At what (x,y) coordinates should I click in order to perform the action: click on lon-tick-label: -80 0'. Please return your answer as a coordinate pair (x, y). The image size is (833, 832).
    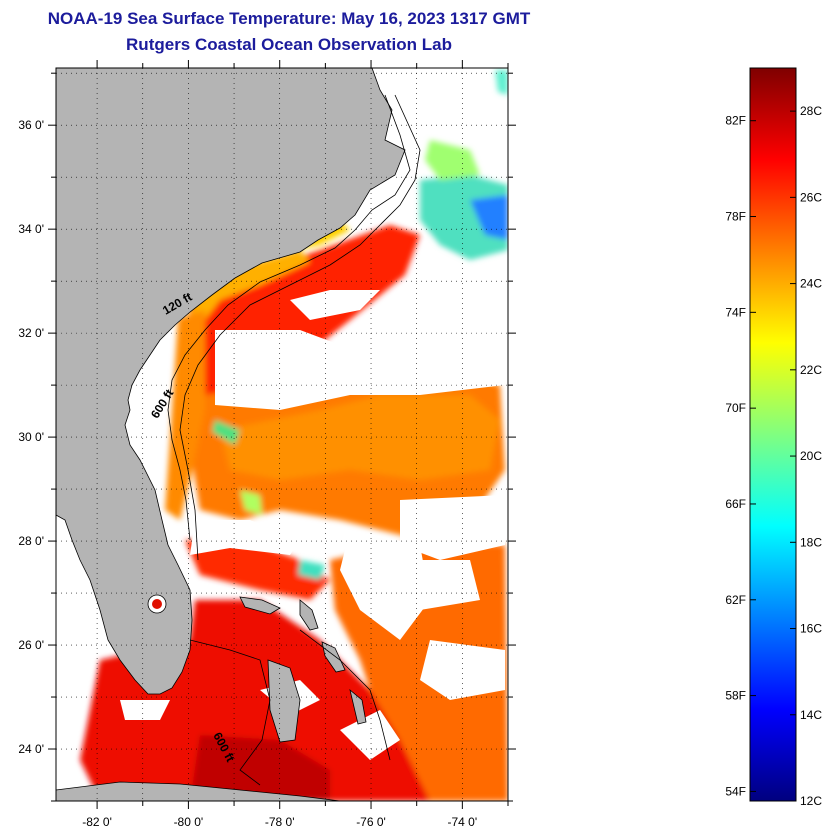
    Looking at the image, I should click on (189, 822).